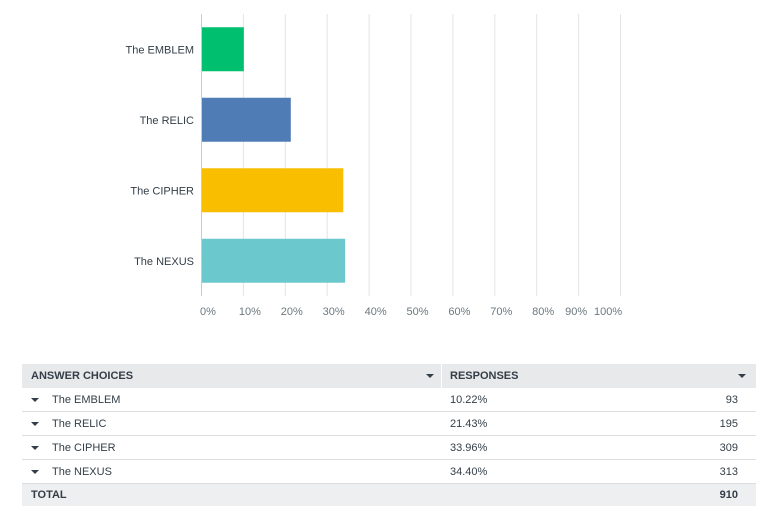 This screenshot has width=768, height=511. I want to click on bar-the-relic, so click(246, 119).